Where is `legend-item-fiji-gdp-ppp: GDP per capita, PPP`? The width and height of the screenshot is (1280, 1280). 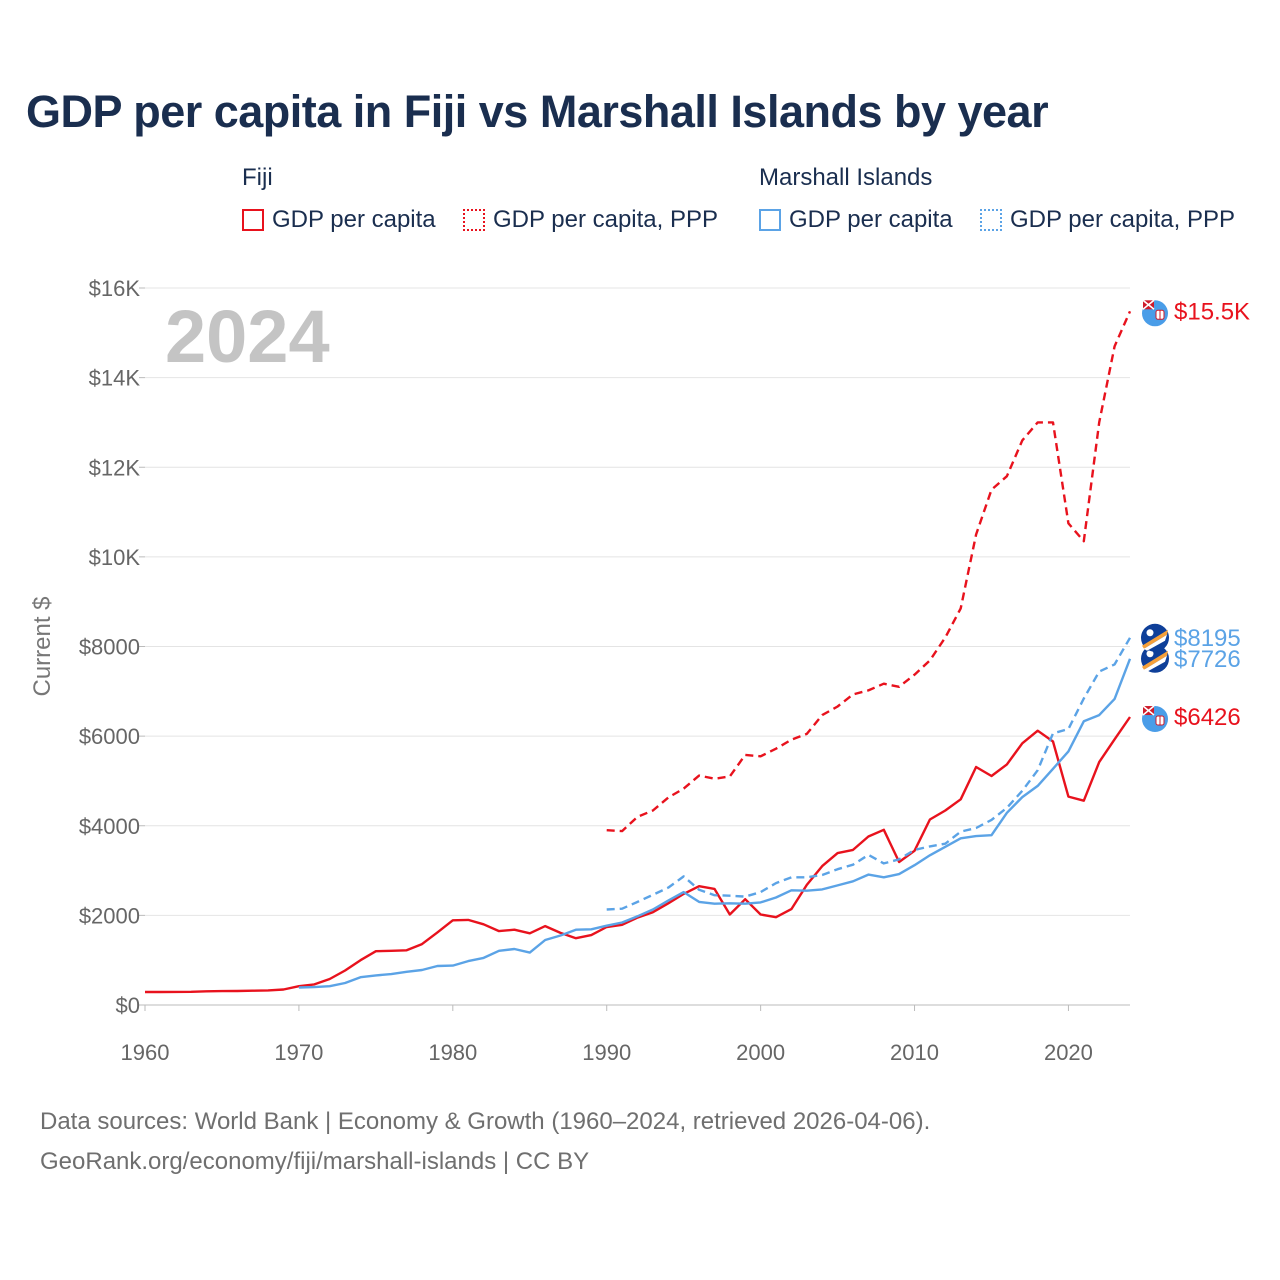 legend-item-fiji-gdp-ppp: GDP per capita, PPP is located at coordinates (590, 220).